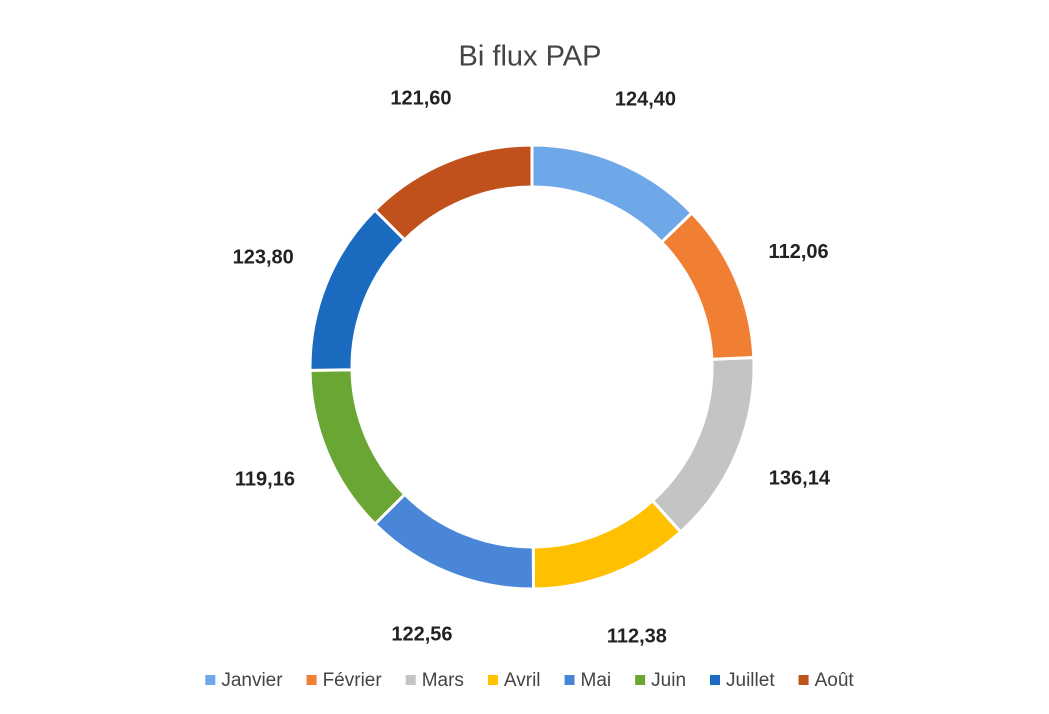 The height and width of the screenshot is (714, 1049). I want to click on chart-title: Bi flux PAP, so click(530, 57).